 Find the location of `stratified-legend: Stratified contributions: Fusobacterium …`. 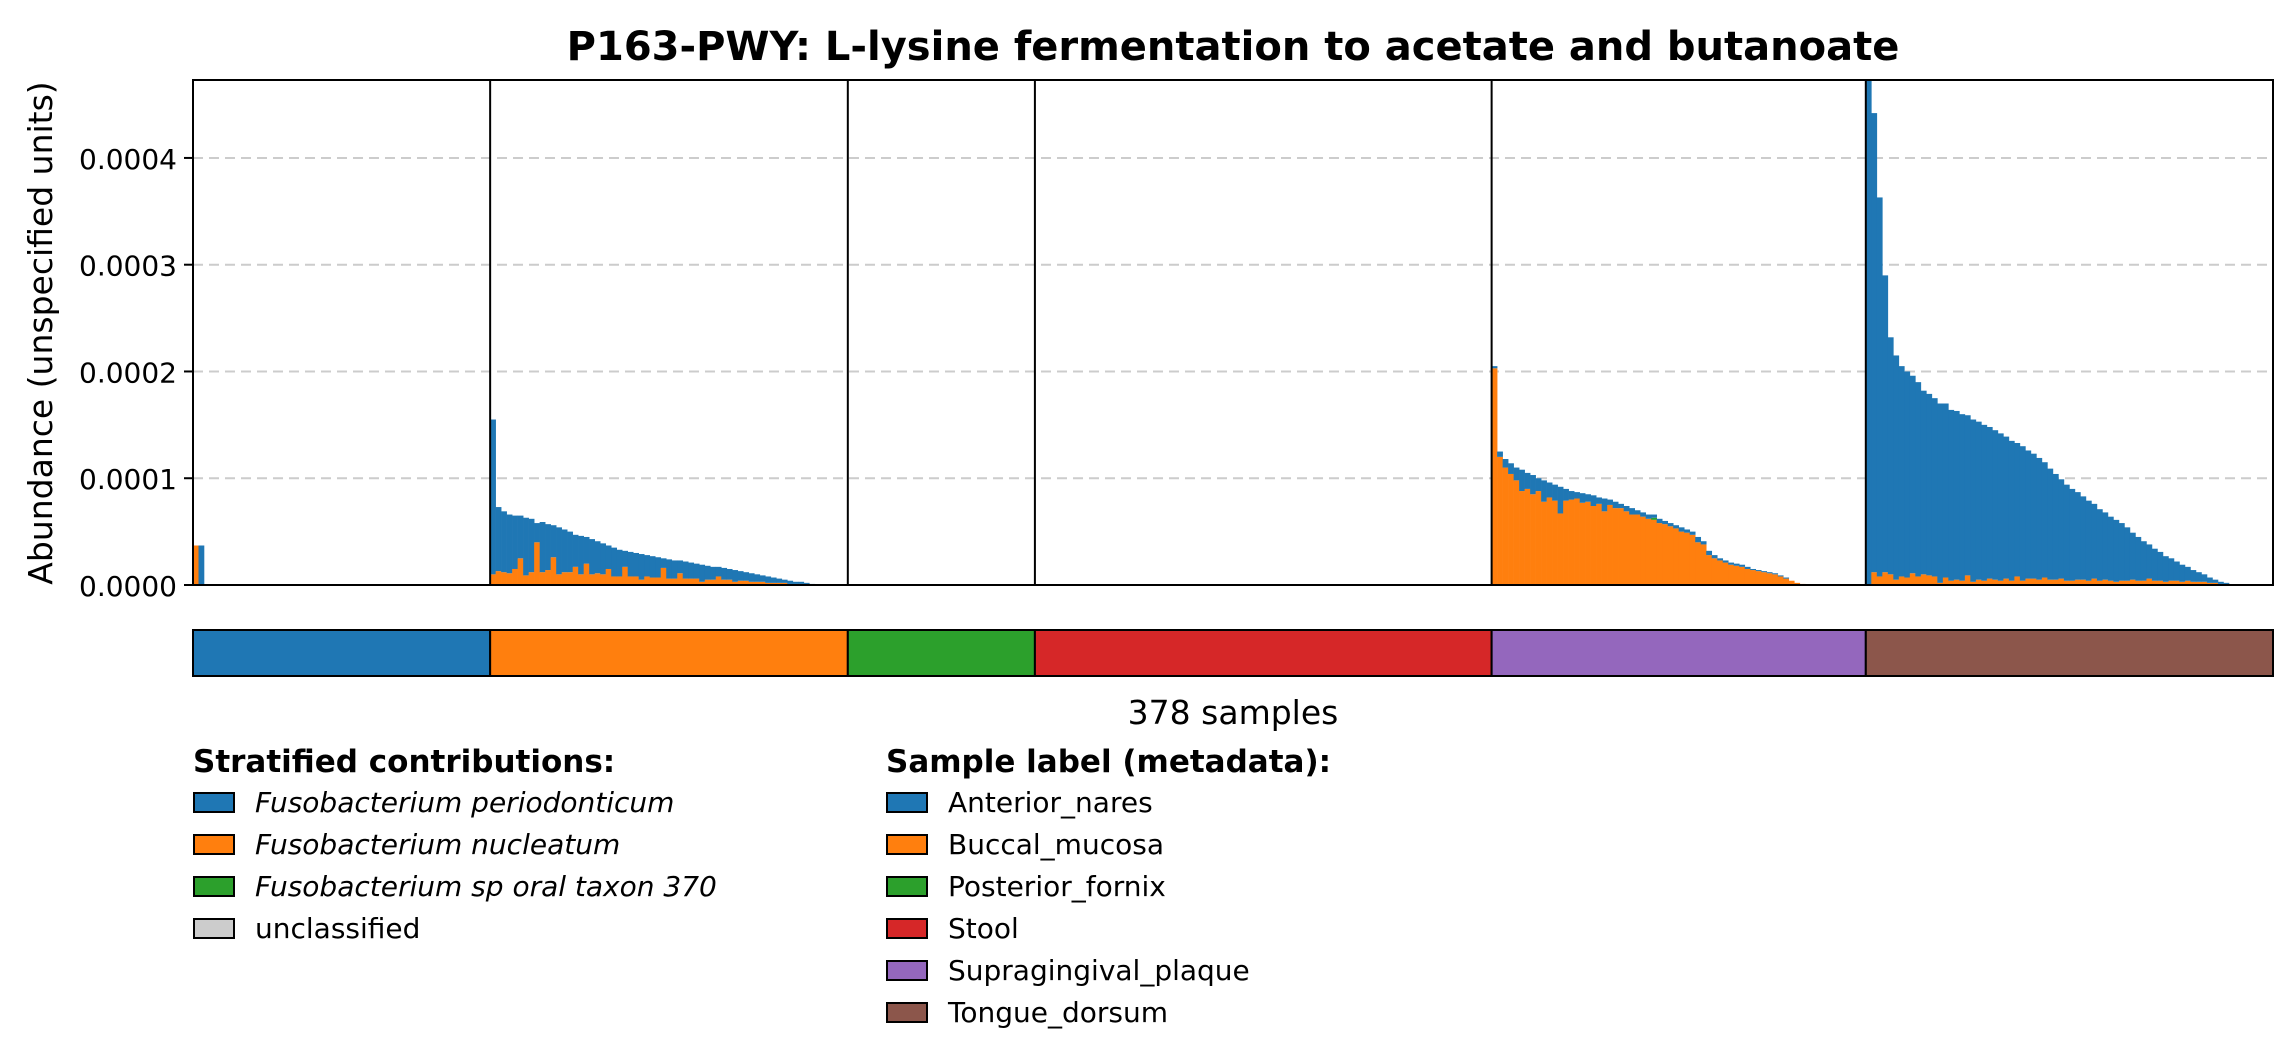

stratified-legend: Stratified contributions: Fusobacterium … is located at coordinates (455, 846).